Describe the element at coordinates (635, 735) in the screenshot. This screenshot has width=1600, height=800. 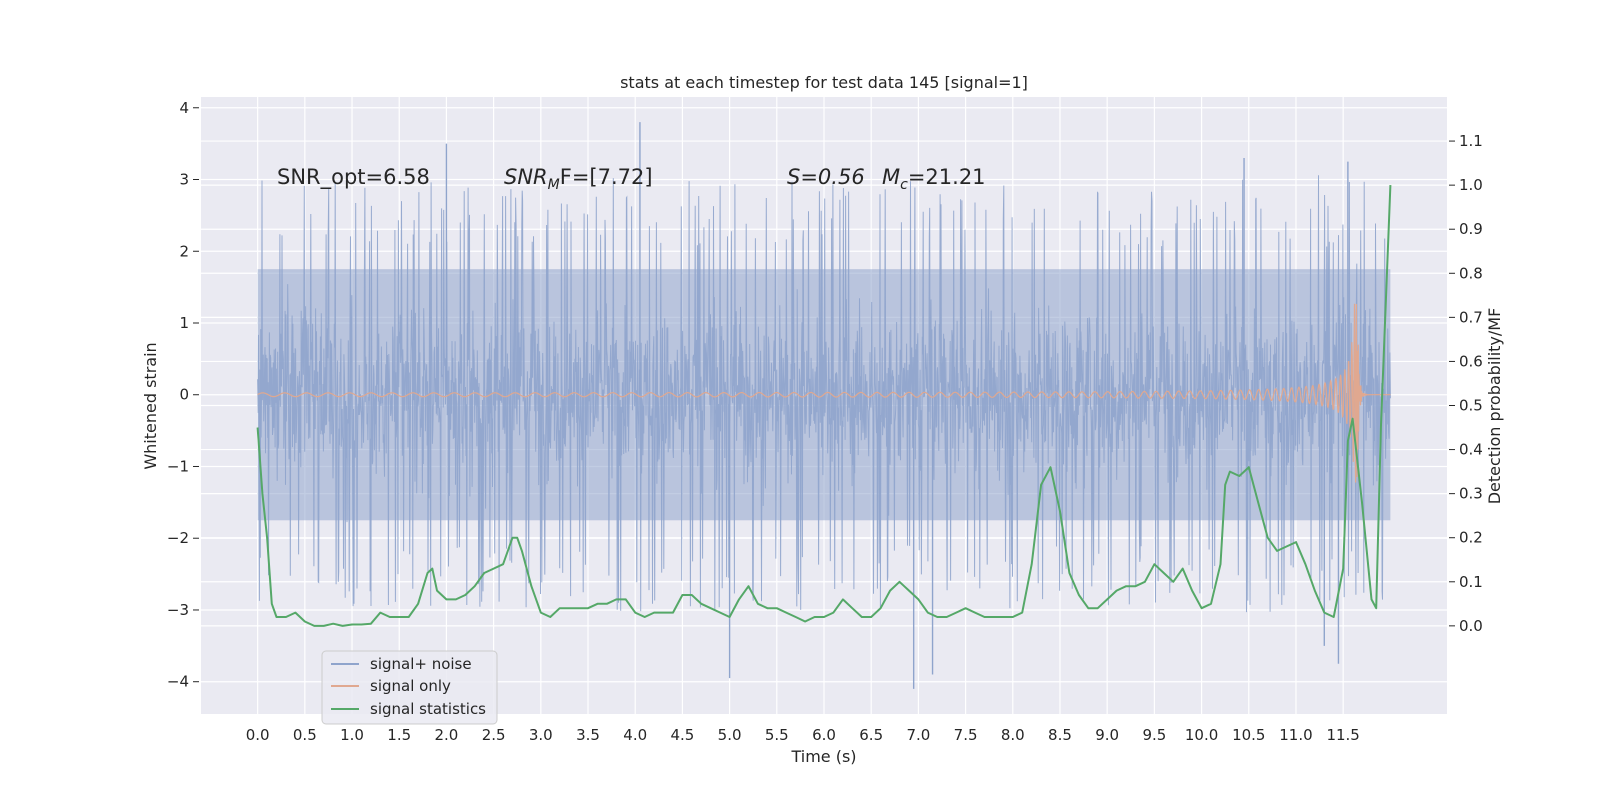
I see `x-tick-label: 4.0` at that location.